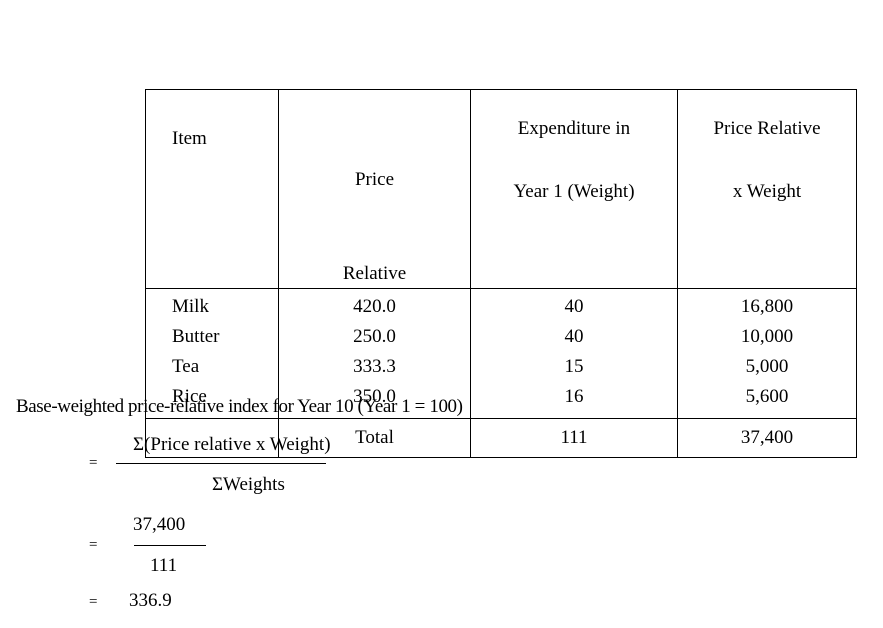 The width and height of the screenshot is (883, 628). What do you see at coordinates (150, 600) in the screenshot?
I see `result-value: 336.9` at bounding box center [150, 600].